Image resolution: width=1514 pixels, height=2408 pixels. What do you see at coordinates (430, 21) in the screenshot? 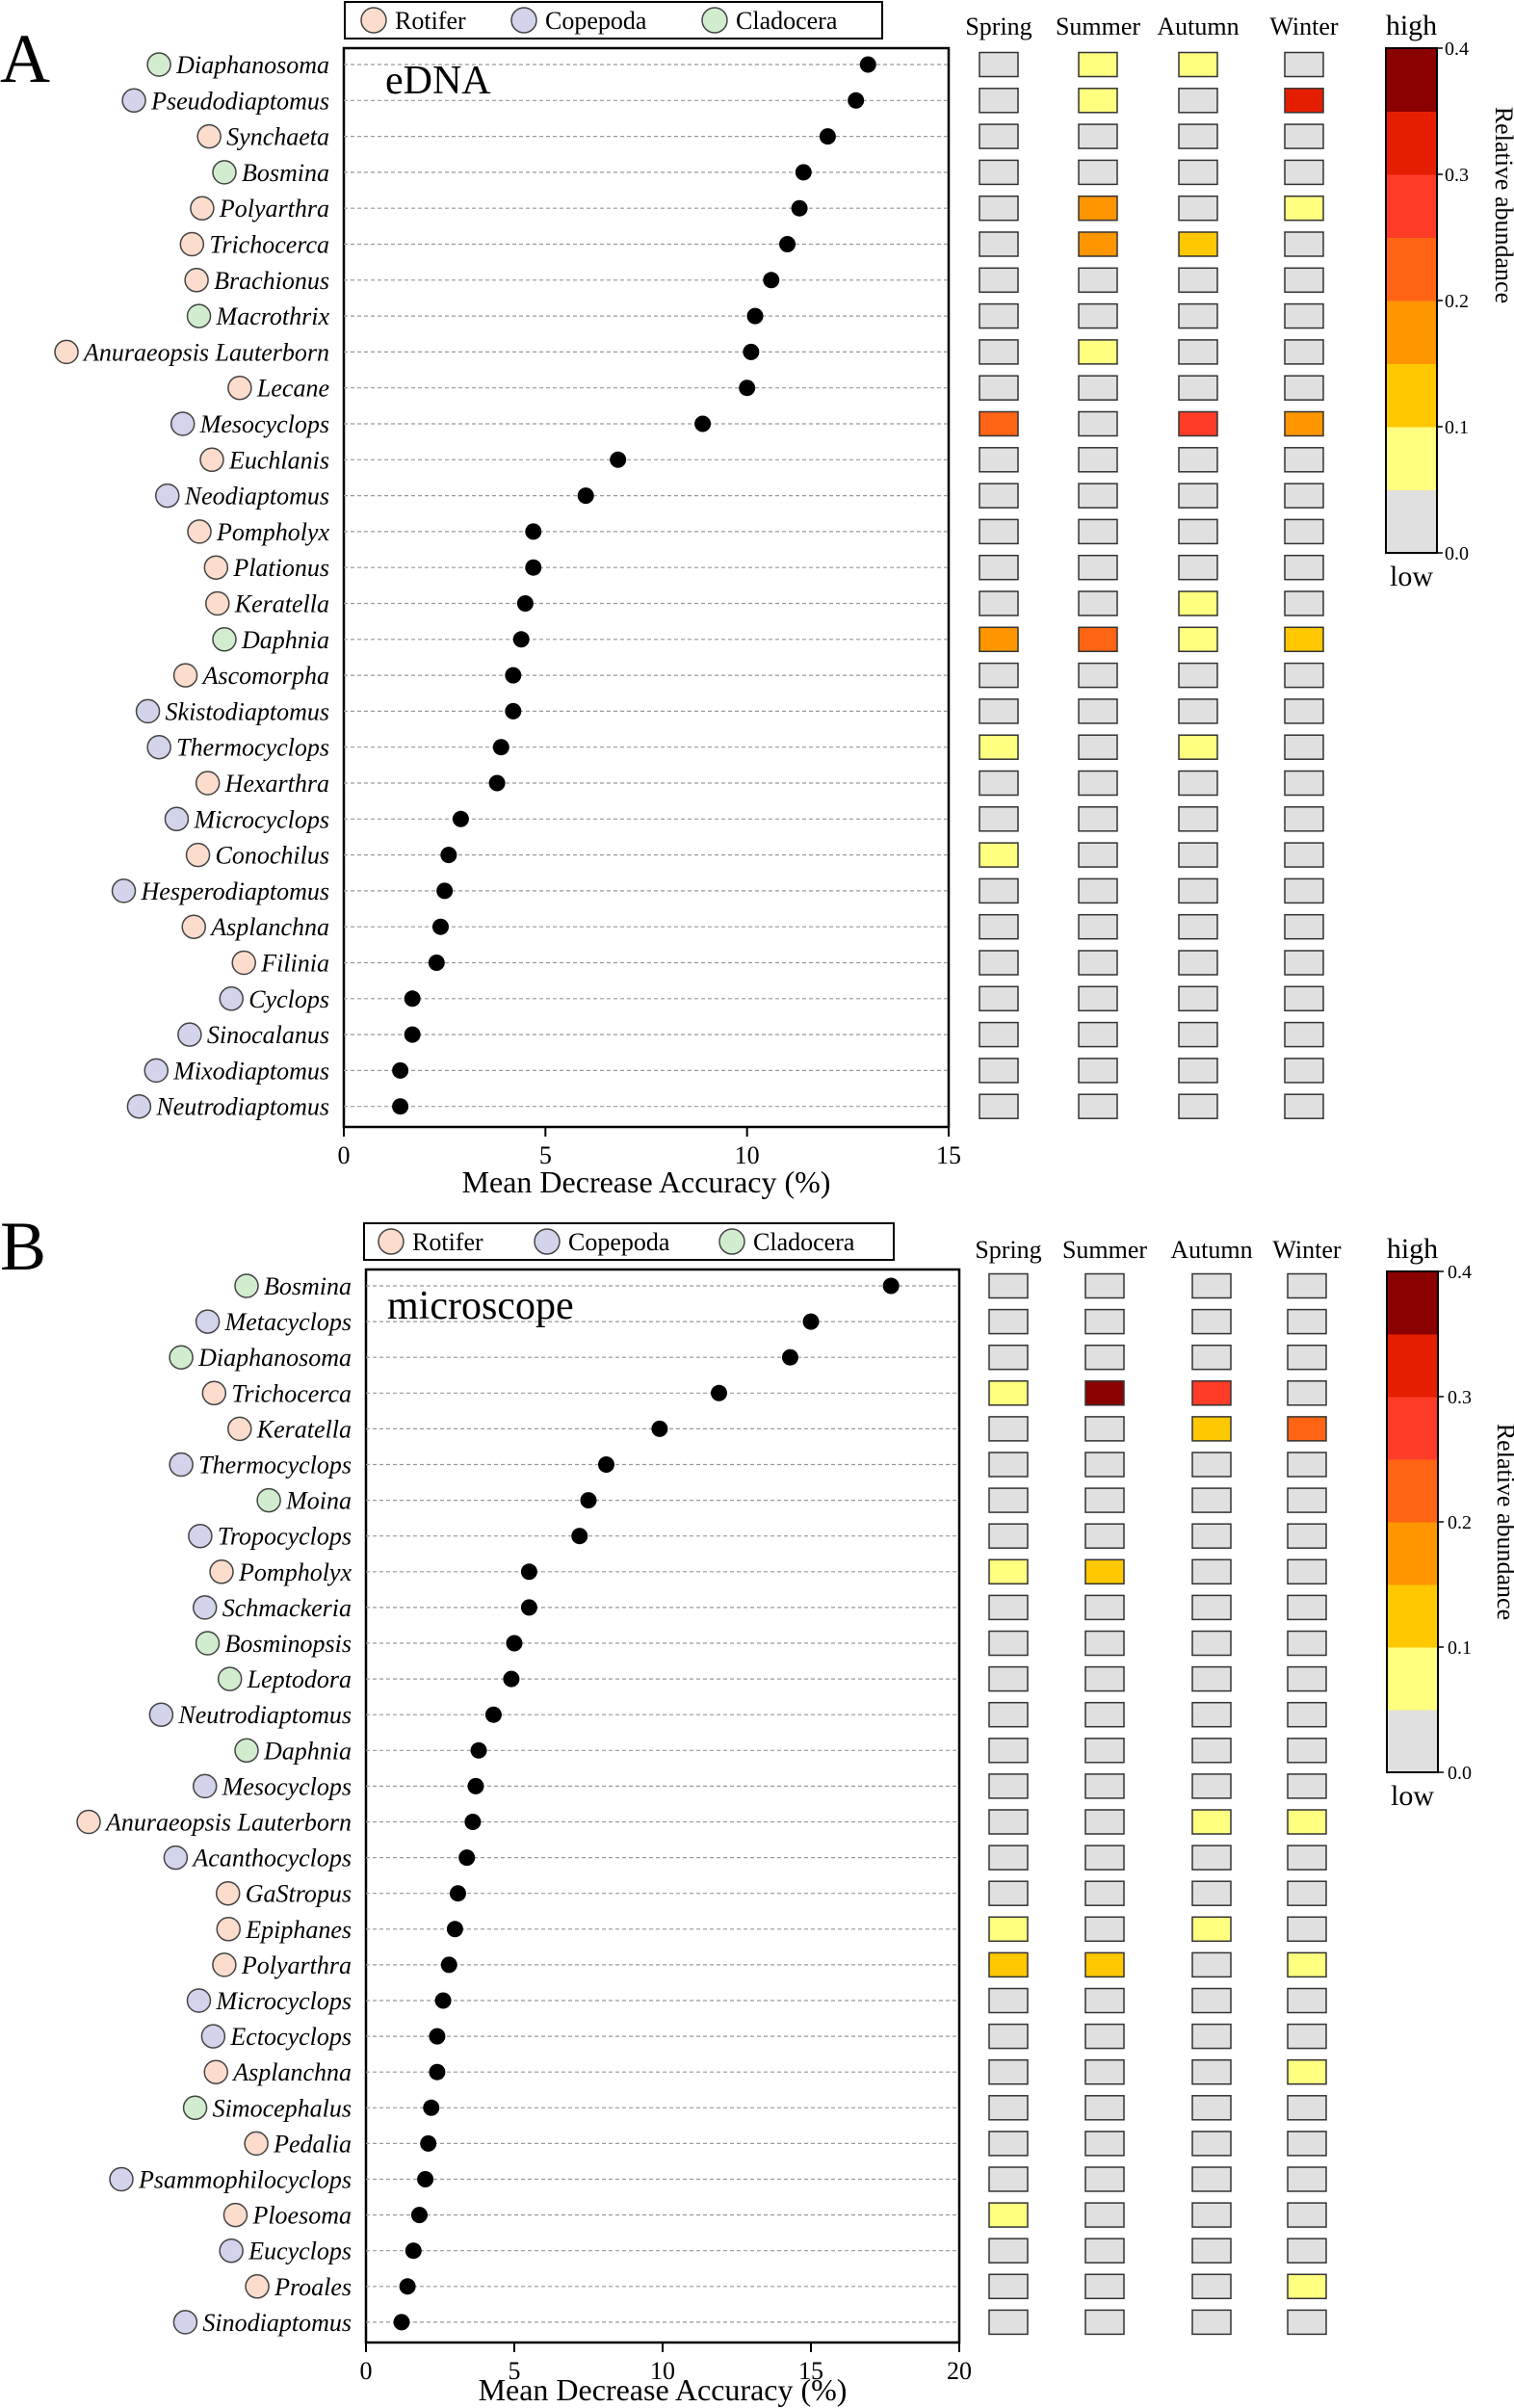
I see `legend-entry-rotifer: Rotifer` at bounding box center [430, 21].